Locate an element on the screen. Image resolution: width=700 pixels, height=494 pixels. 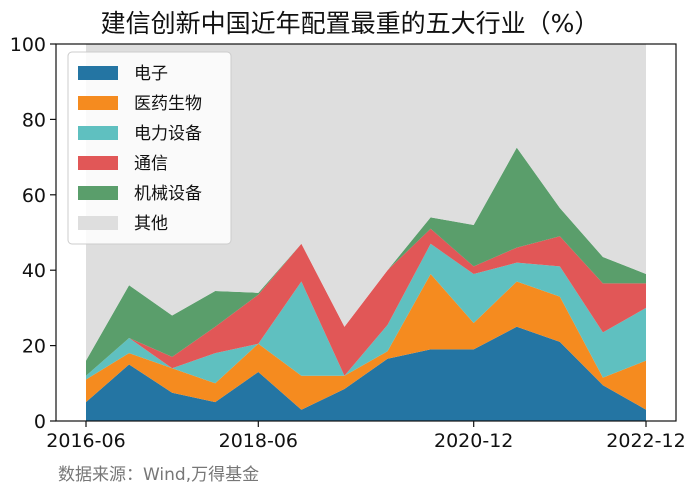
x-tick-label: 2018-06 is located at coordinates (258, 441).